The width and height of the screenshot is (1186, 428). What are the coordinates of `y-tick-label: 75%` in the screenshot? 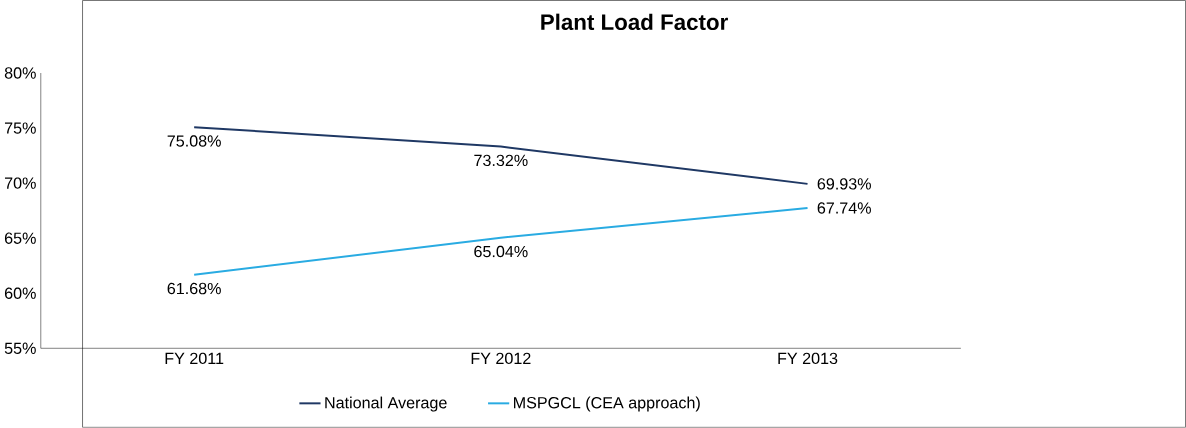 It's located at (20, 128).